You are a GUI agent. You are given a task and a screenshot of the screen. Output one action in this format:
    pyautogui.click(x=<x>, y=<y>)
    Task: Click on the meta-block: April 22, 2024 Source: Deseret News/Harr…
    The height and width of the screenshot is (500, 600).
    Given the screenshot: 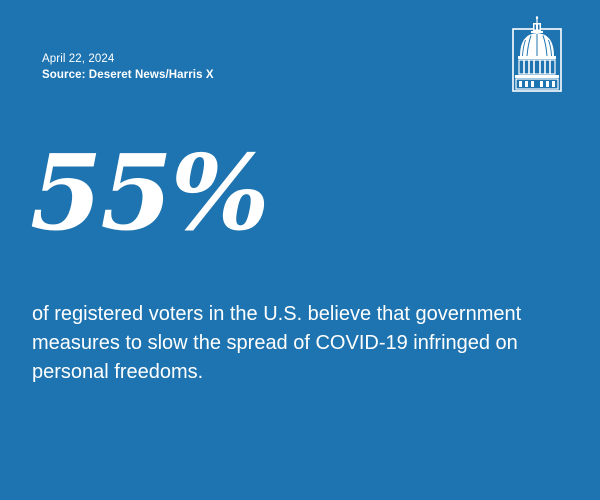 What is the action you would take?
    pyautogui.click(x=128, y=67)
    